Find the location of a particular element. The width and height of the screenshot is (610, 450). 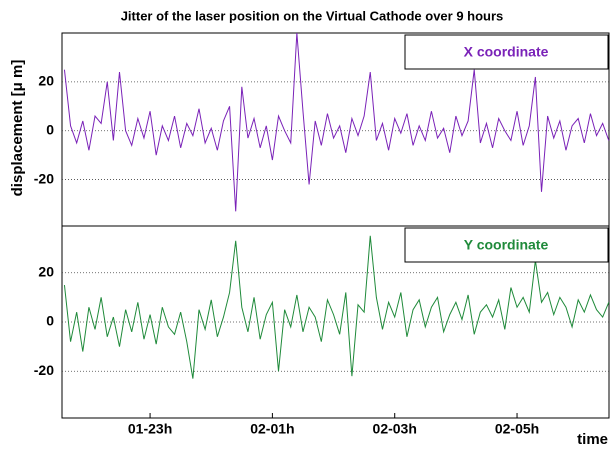

x-tick-label: 02-05h is located at coordinates (517, 429).